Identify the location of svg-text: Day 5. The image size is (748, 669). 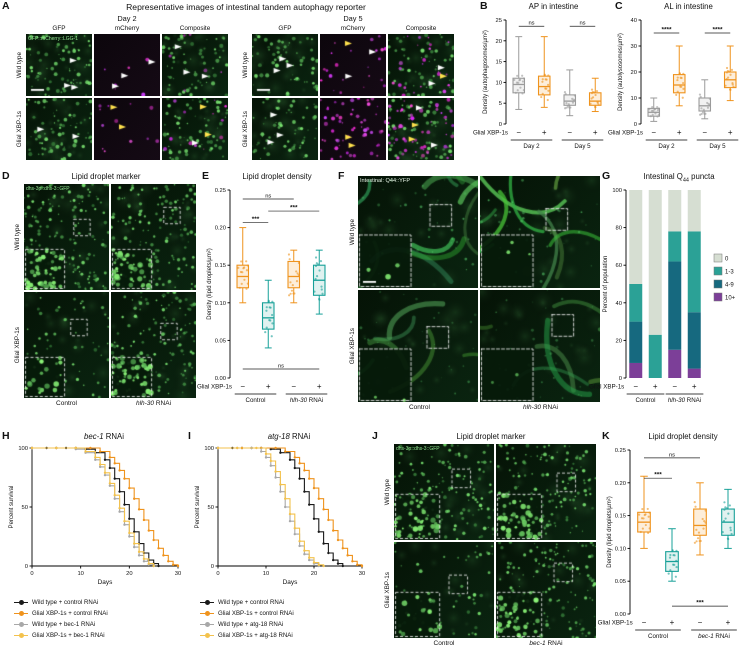
(717, 146).